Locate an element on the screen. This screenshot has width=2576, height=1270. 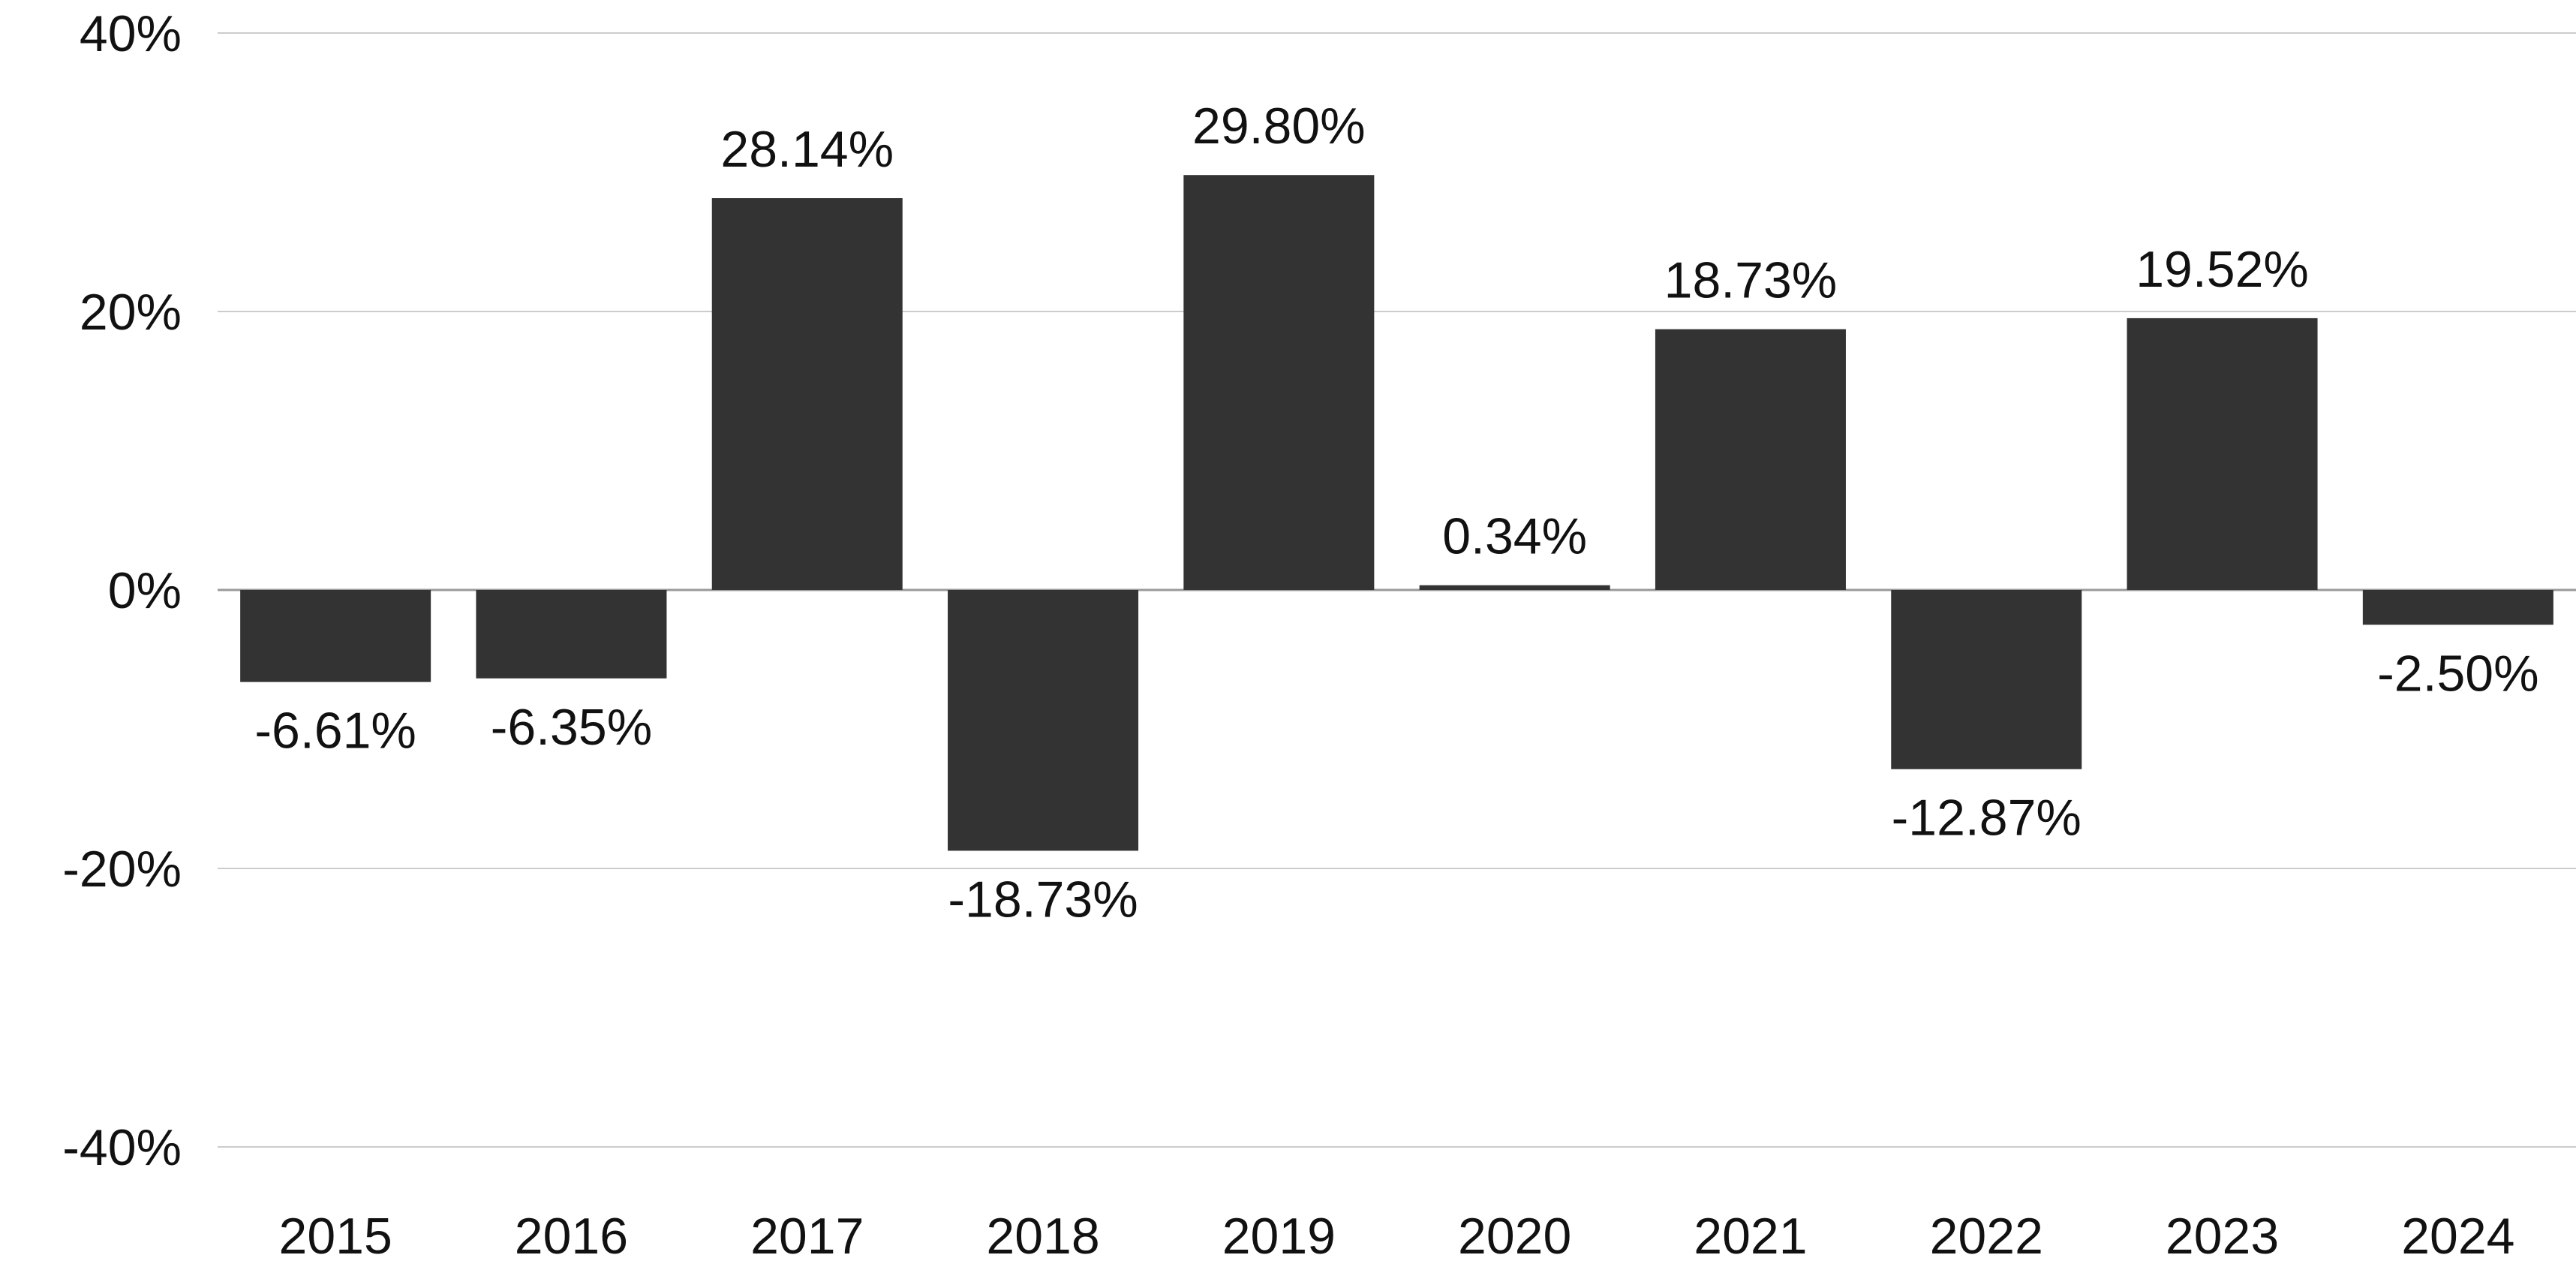
data-label: -6.35% is located at coordinates (571, 727).